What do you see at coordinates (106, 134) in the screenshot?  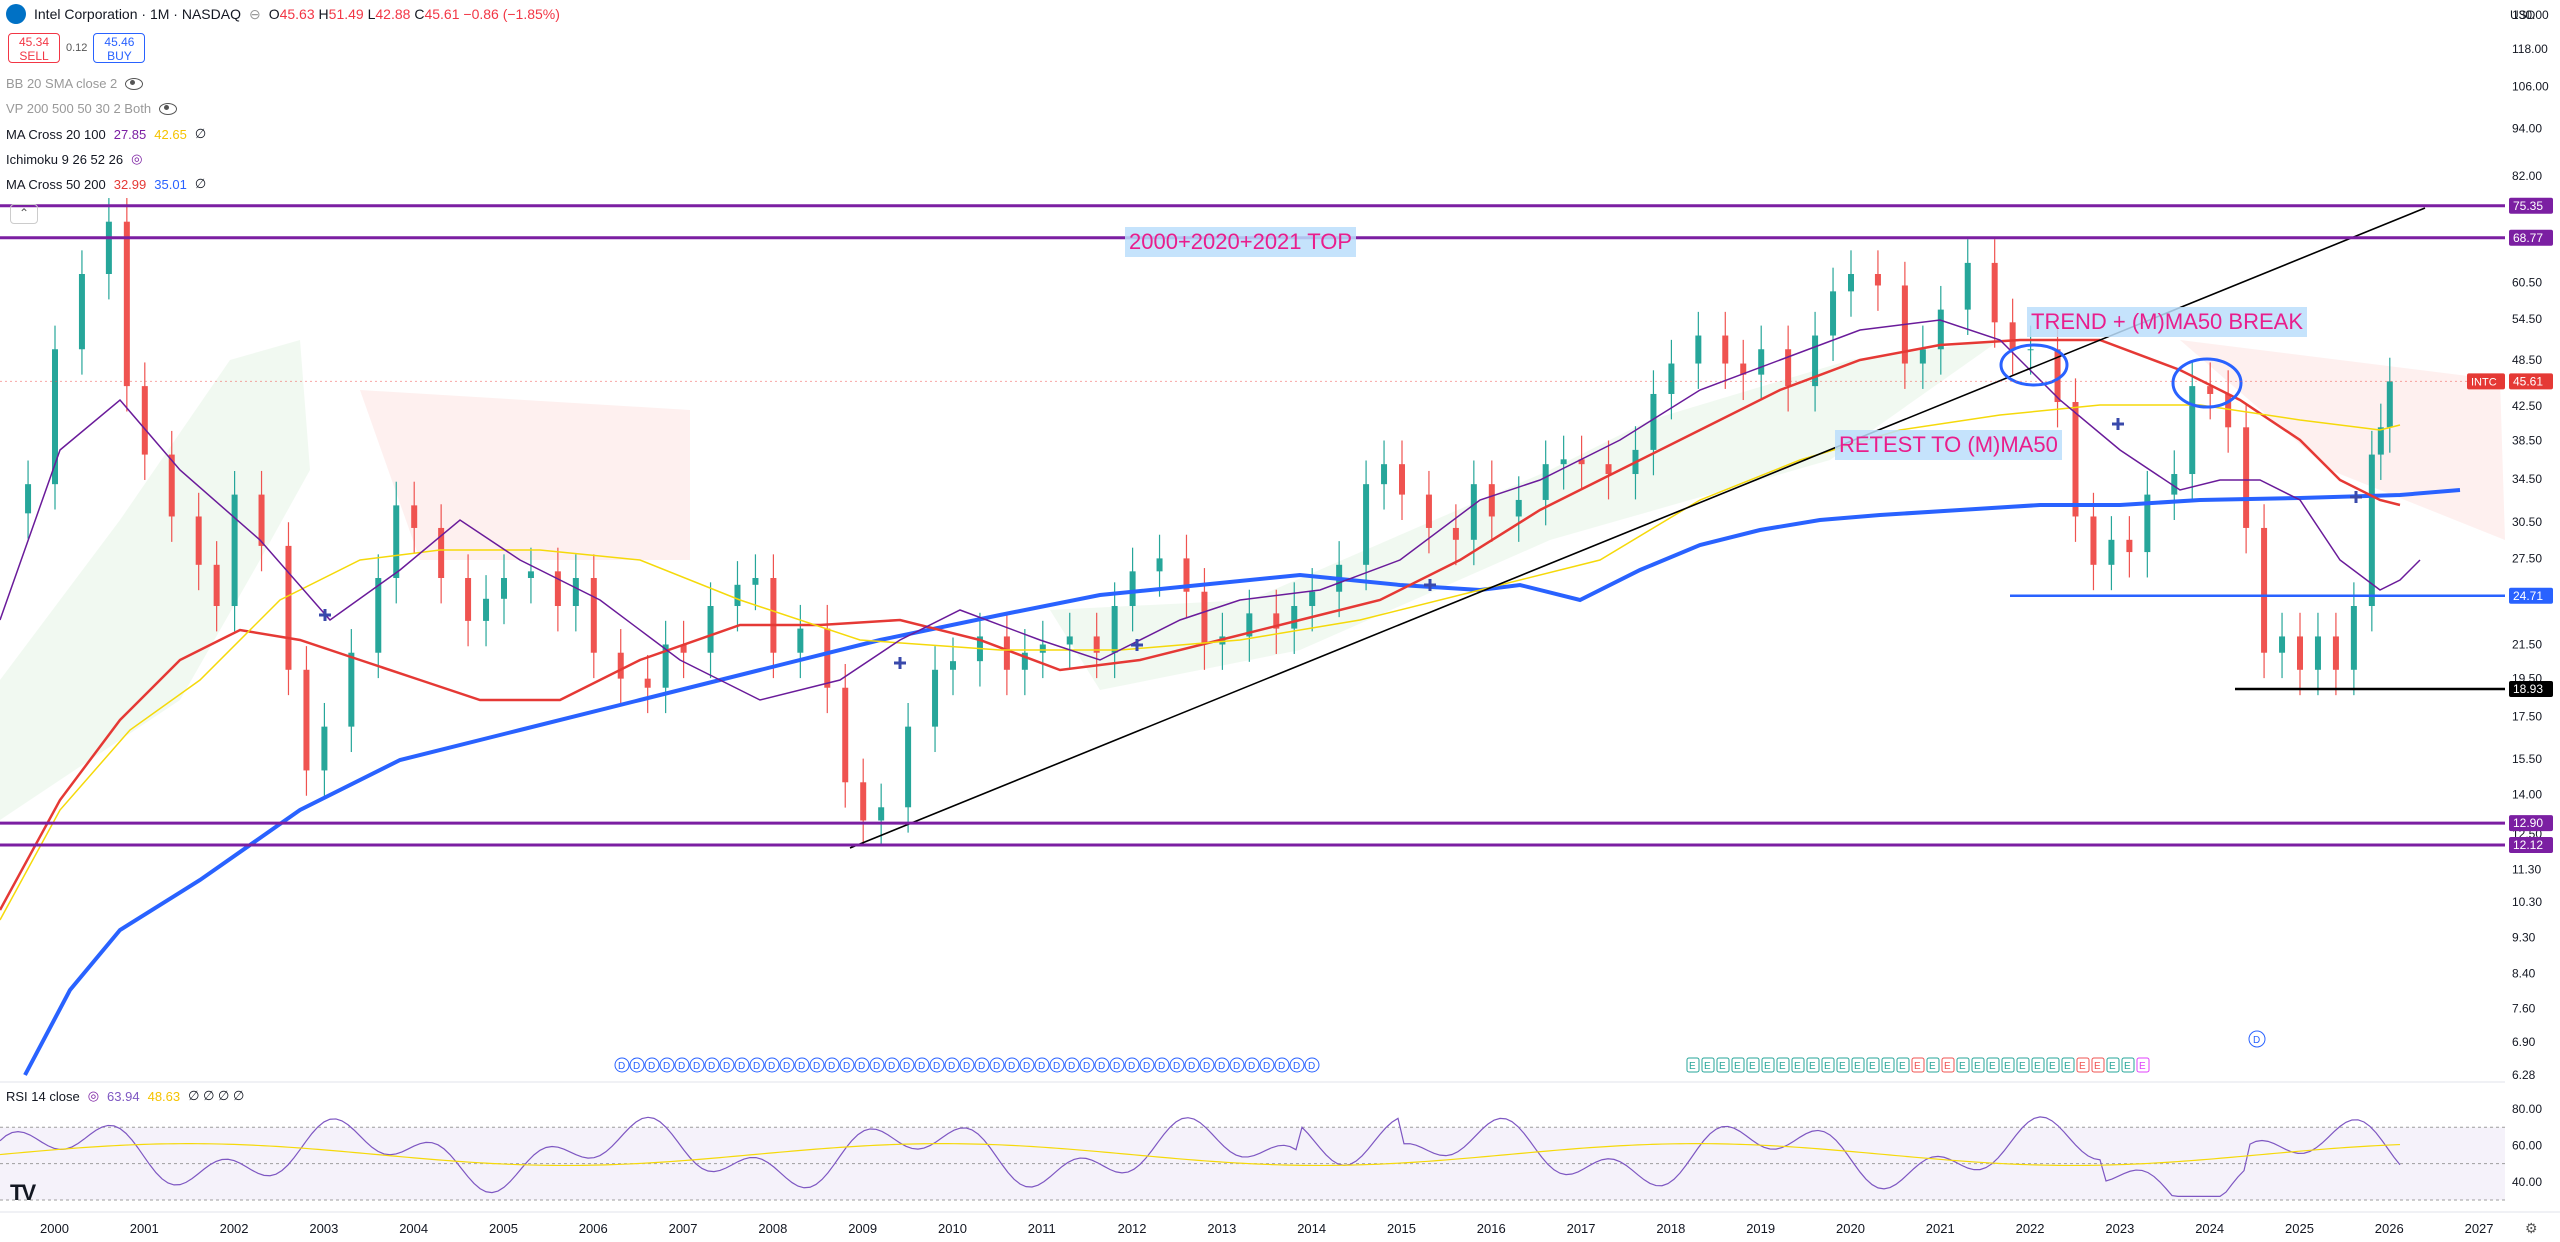 I see `indicator-ma-cross-20-100: MA Cross 20 100 27.85 42.65 ∅` at bounding box center [106, 134].